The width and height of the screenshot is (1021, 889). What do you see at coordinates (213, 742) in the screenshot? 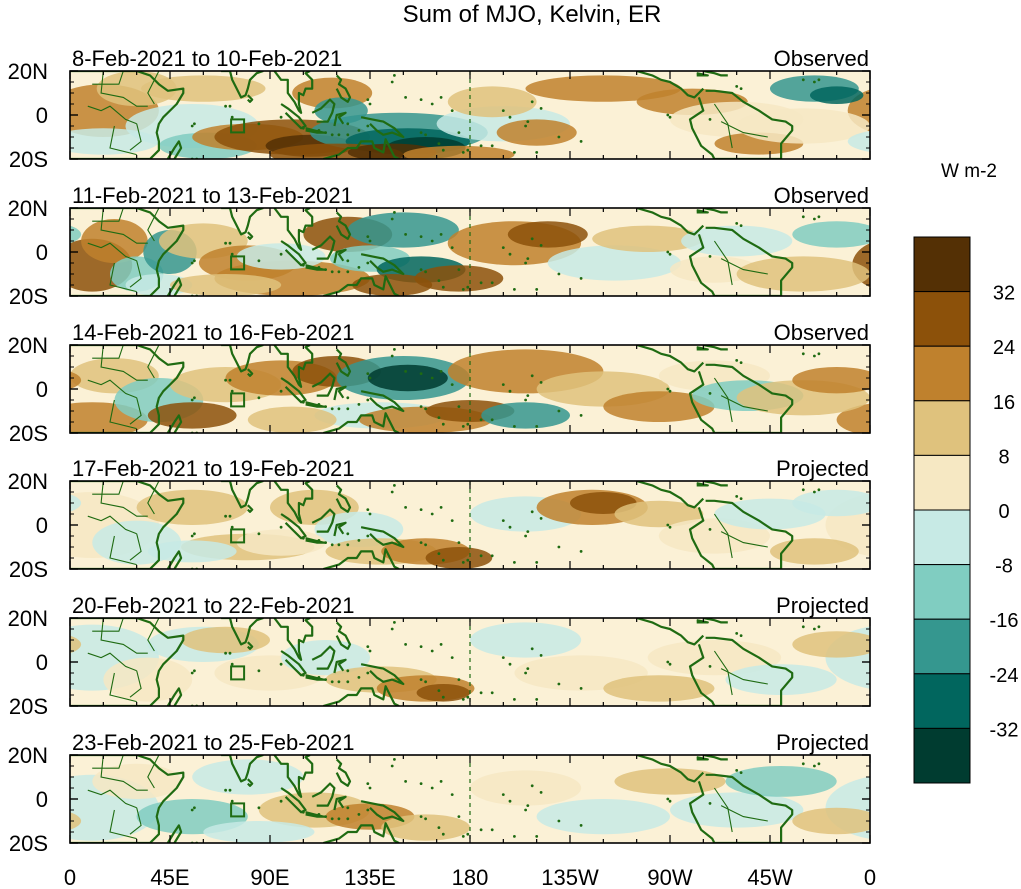
I see `panel-date-range: 23-Feb-2021 to 25-Feb-2021` at bounding box center [213, 742].